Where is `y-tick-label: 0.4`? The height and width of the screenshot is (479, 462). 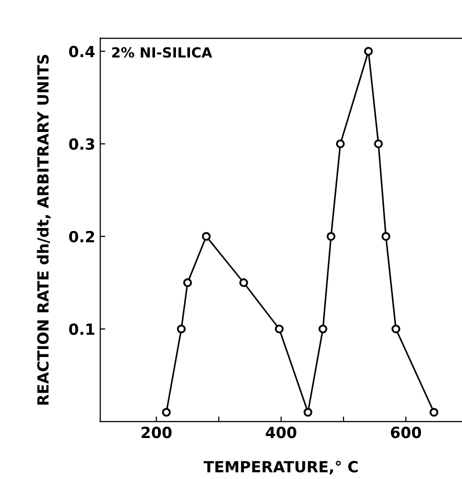
y-tick-label: 0.4 is located at coordinates (82, 52).